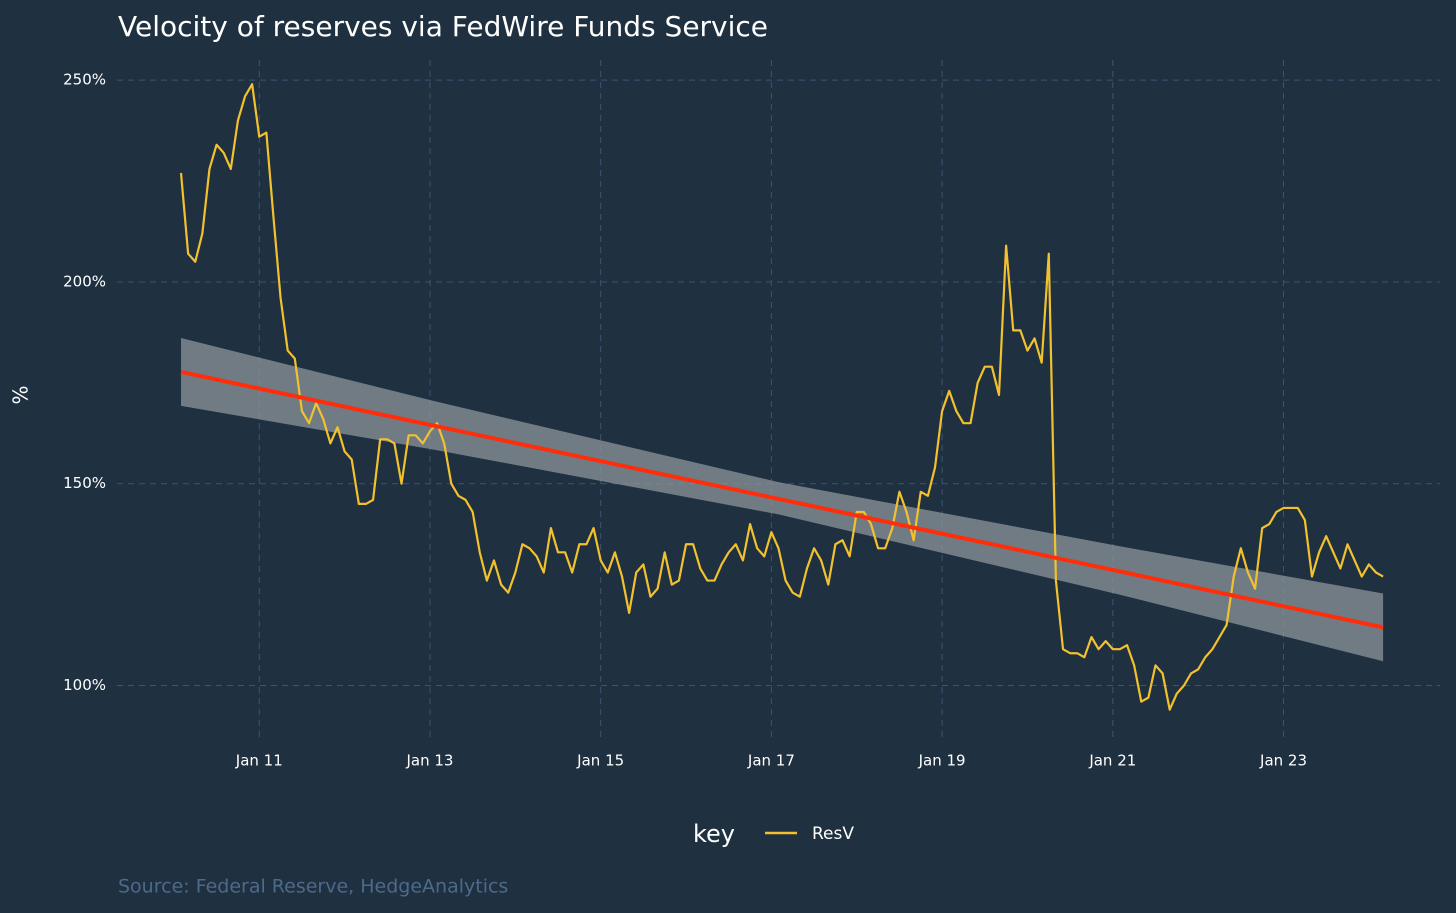 This screenshot has height=913, width=1456. Describe the element at coordinates (429, 761) in the screenshot. I see `x-tick-label: Jan 13` at that location.